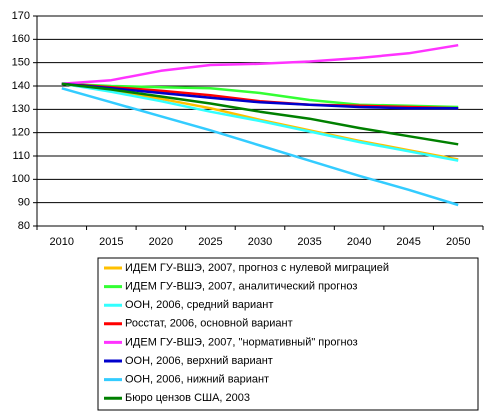 This screenshot has width=493, height=420. I want to click on legend-label: Росстат, 2006, основной вариант, so click(209, 324).